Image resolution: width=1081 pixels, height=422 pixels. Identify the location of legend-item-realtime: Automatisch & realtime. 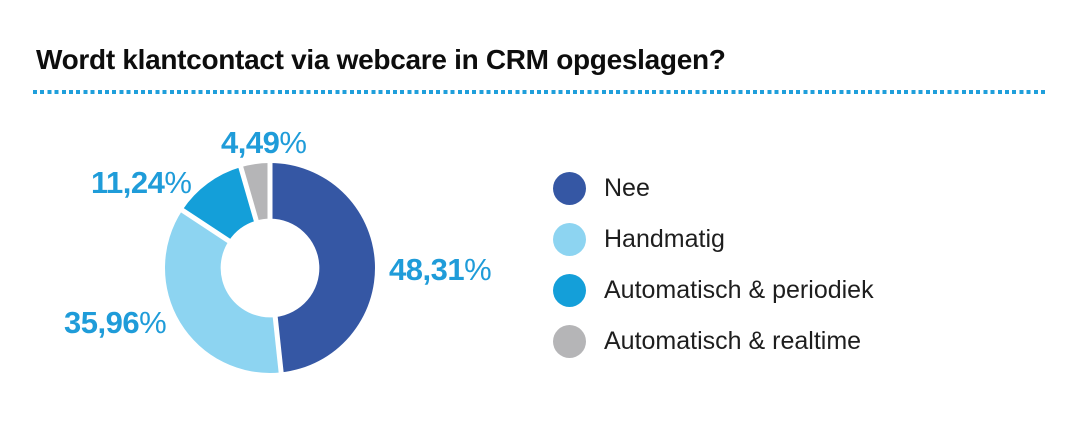
(713, 341).